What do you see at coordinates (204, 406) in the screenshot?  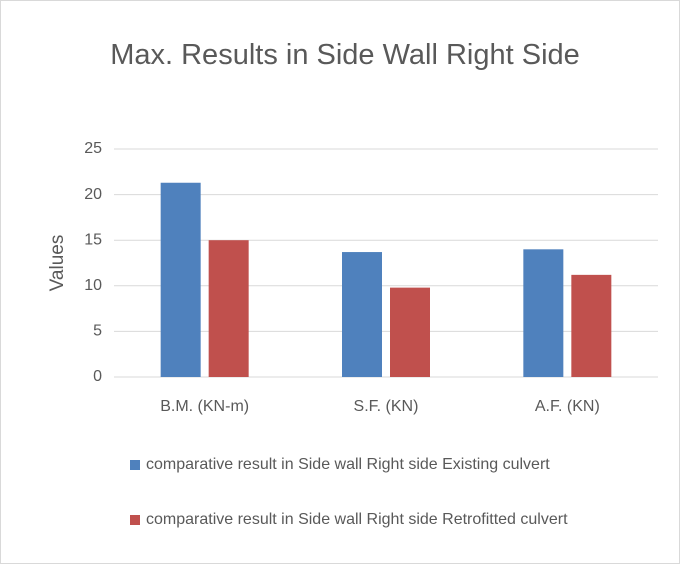 I see `x-tick-label: B.M. (KN-m)` at bounding box center [204, 406].